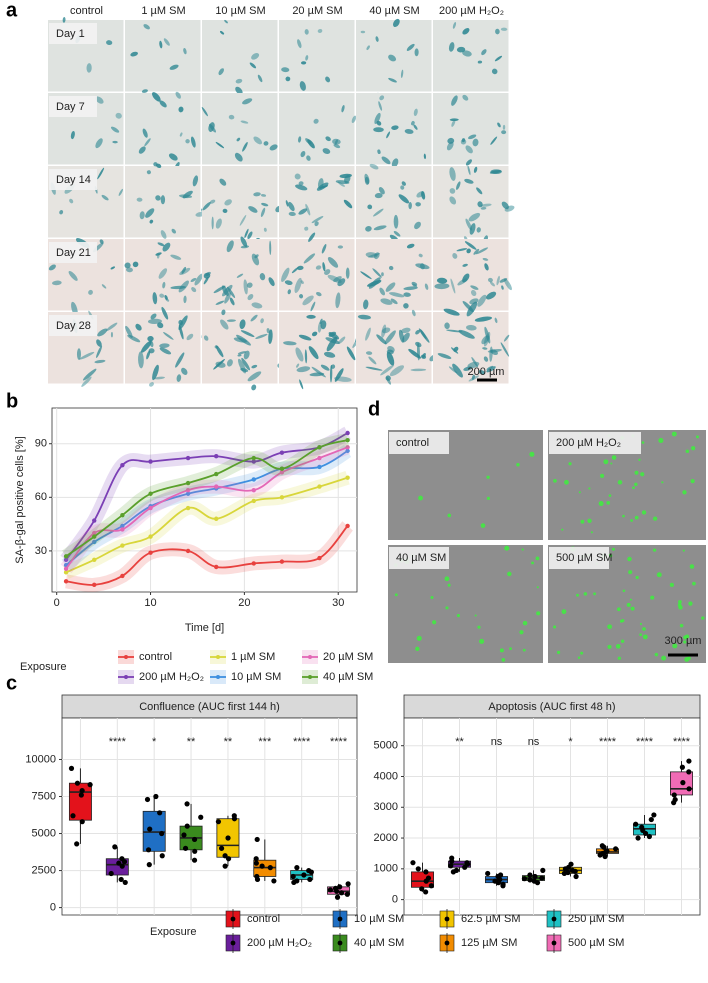 The image size is (708, 983). I want to click on y-tick-label: 3000, so click(386, 807).